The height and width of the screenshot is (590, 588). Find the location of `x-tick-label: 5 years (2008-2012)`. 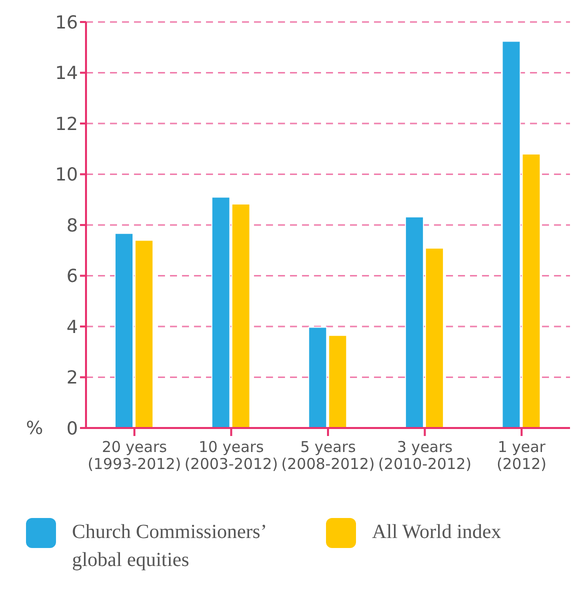

x-tick-label: 5 years (2008-2012) is located at coordinates (328, 455).